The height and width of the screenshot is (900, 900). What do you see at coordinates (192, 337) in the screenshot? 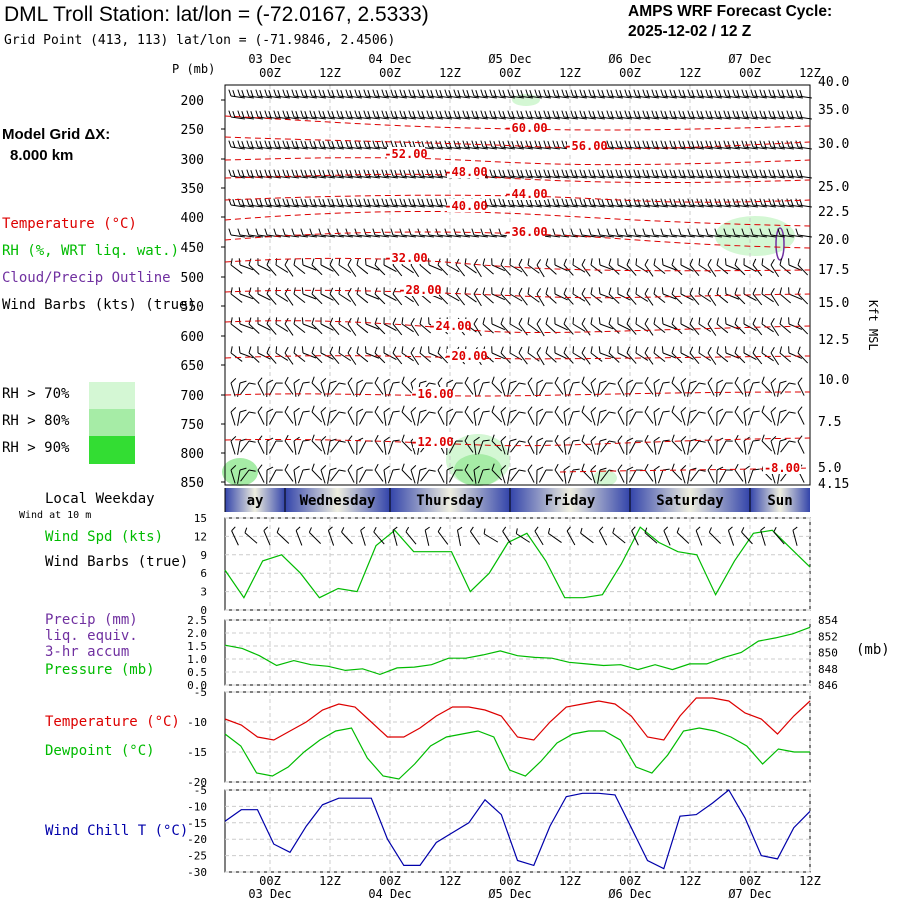
I see `pressure-tick-label: 600` at bounding box center [192, 337].